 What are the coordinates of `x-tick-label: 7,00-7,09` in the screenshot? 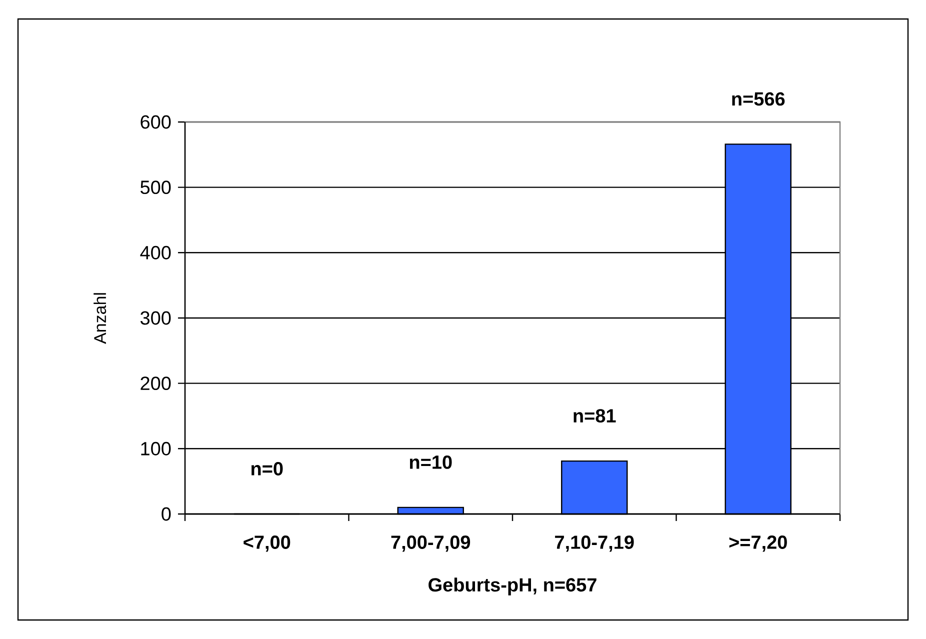 It's located at (430, 544).